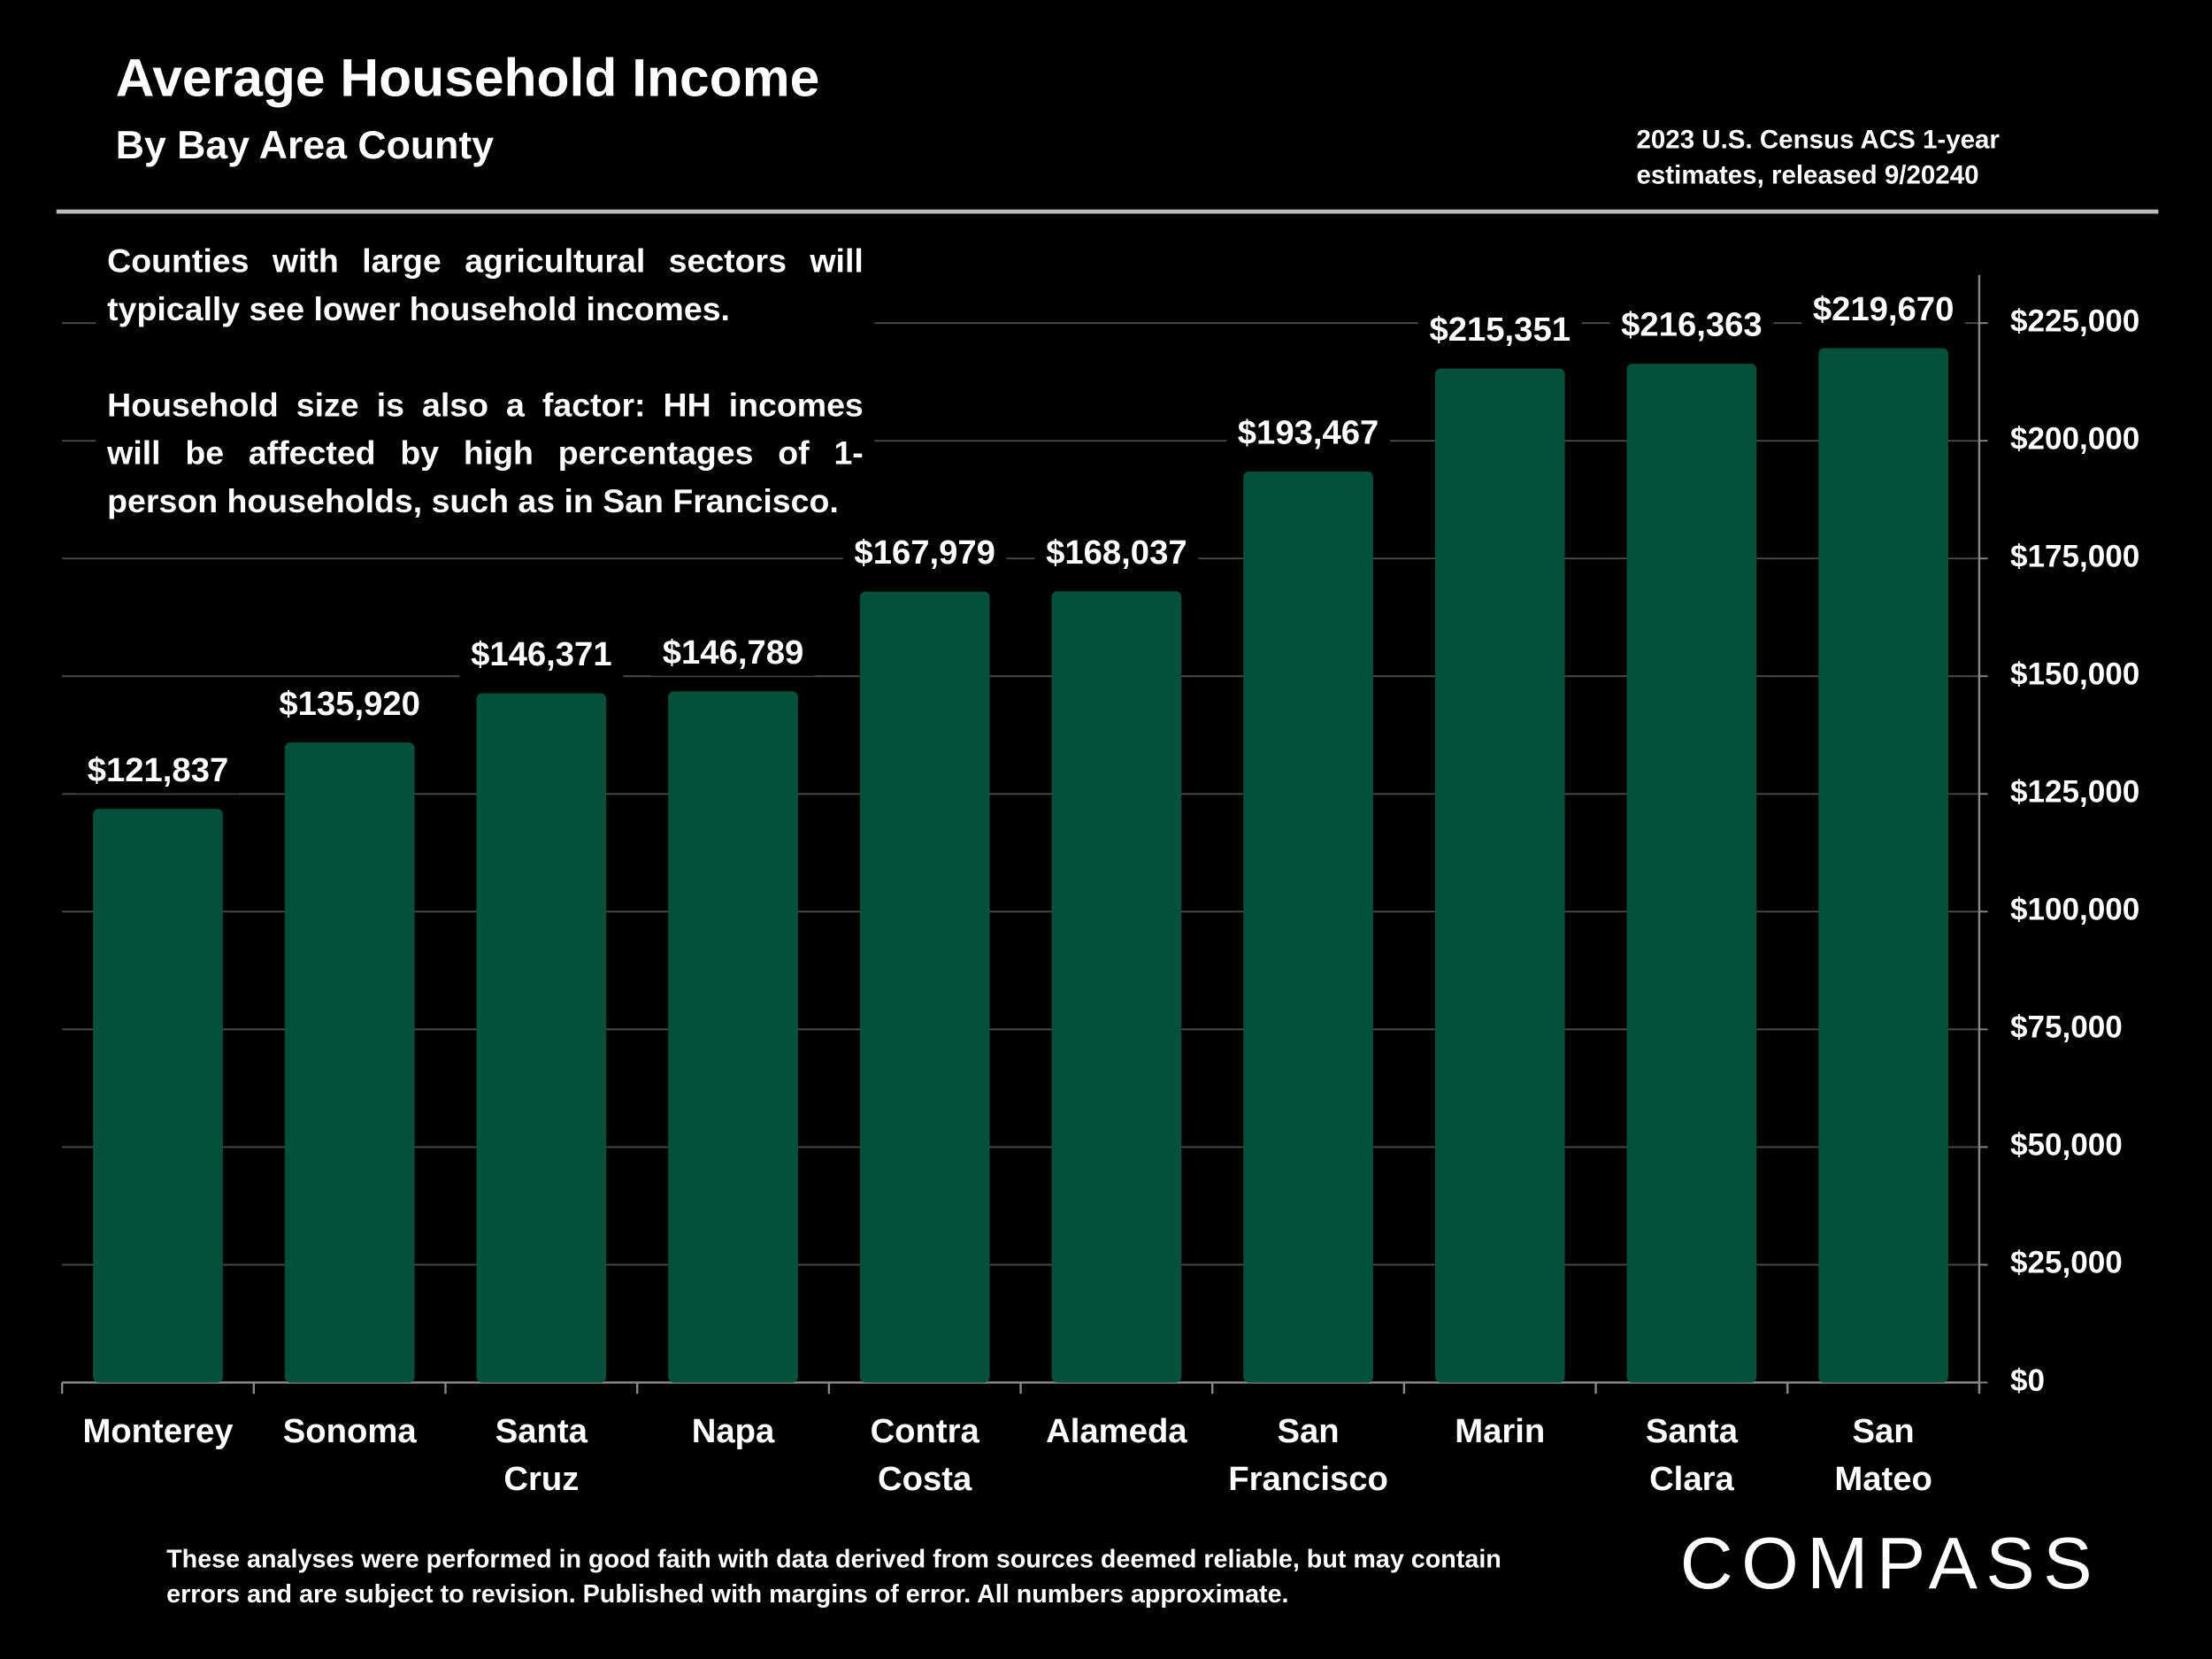  I want to click on value-label: $219,670, so click(1884, 309).